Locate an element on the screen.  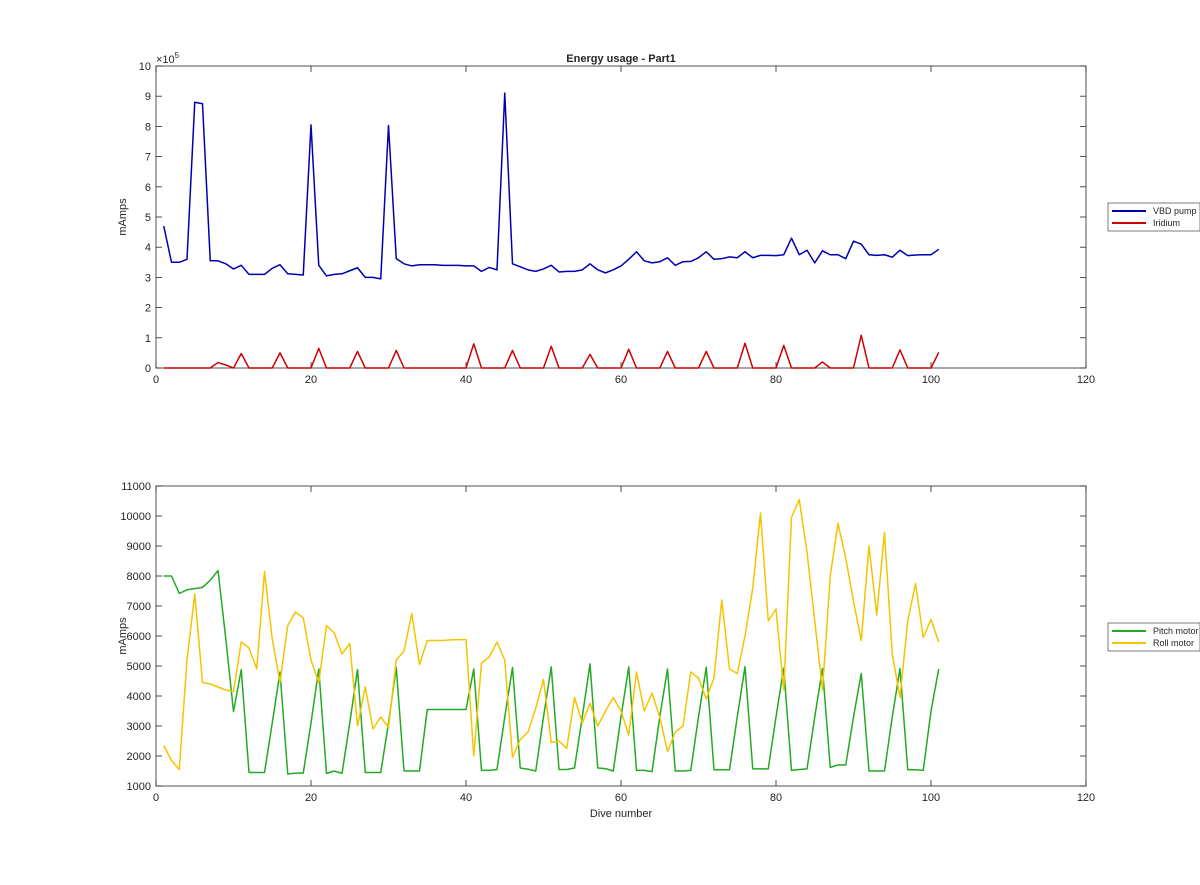
y-tick-label: 6000 is located at coordinates (139, 637).